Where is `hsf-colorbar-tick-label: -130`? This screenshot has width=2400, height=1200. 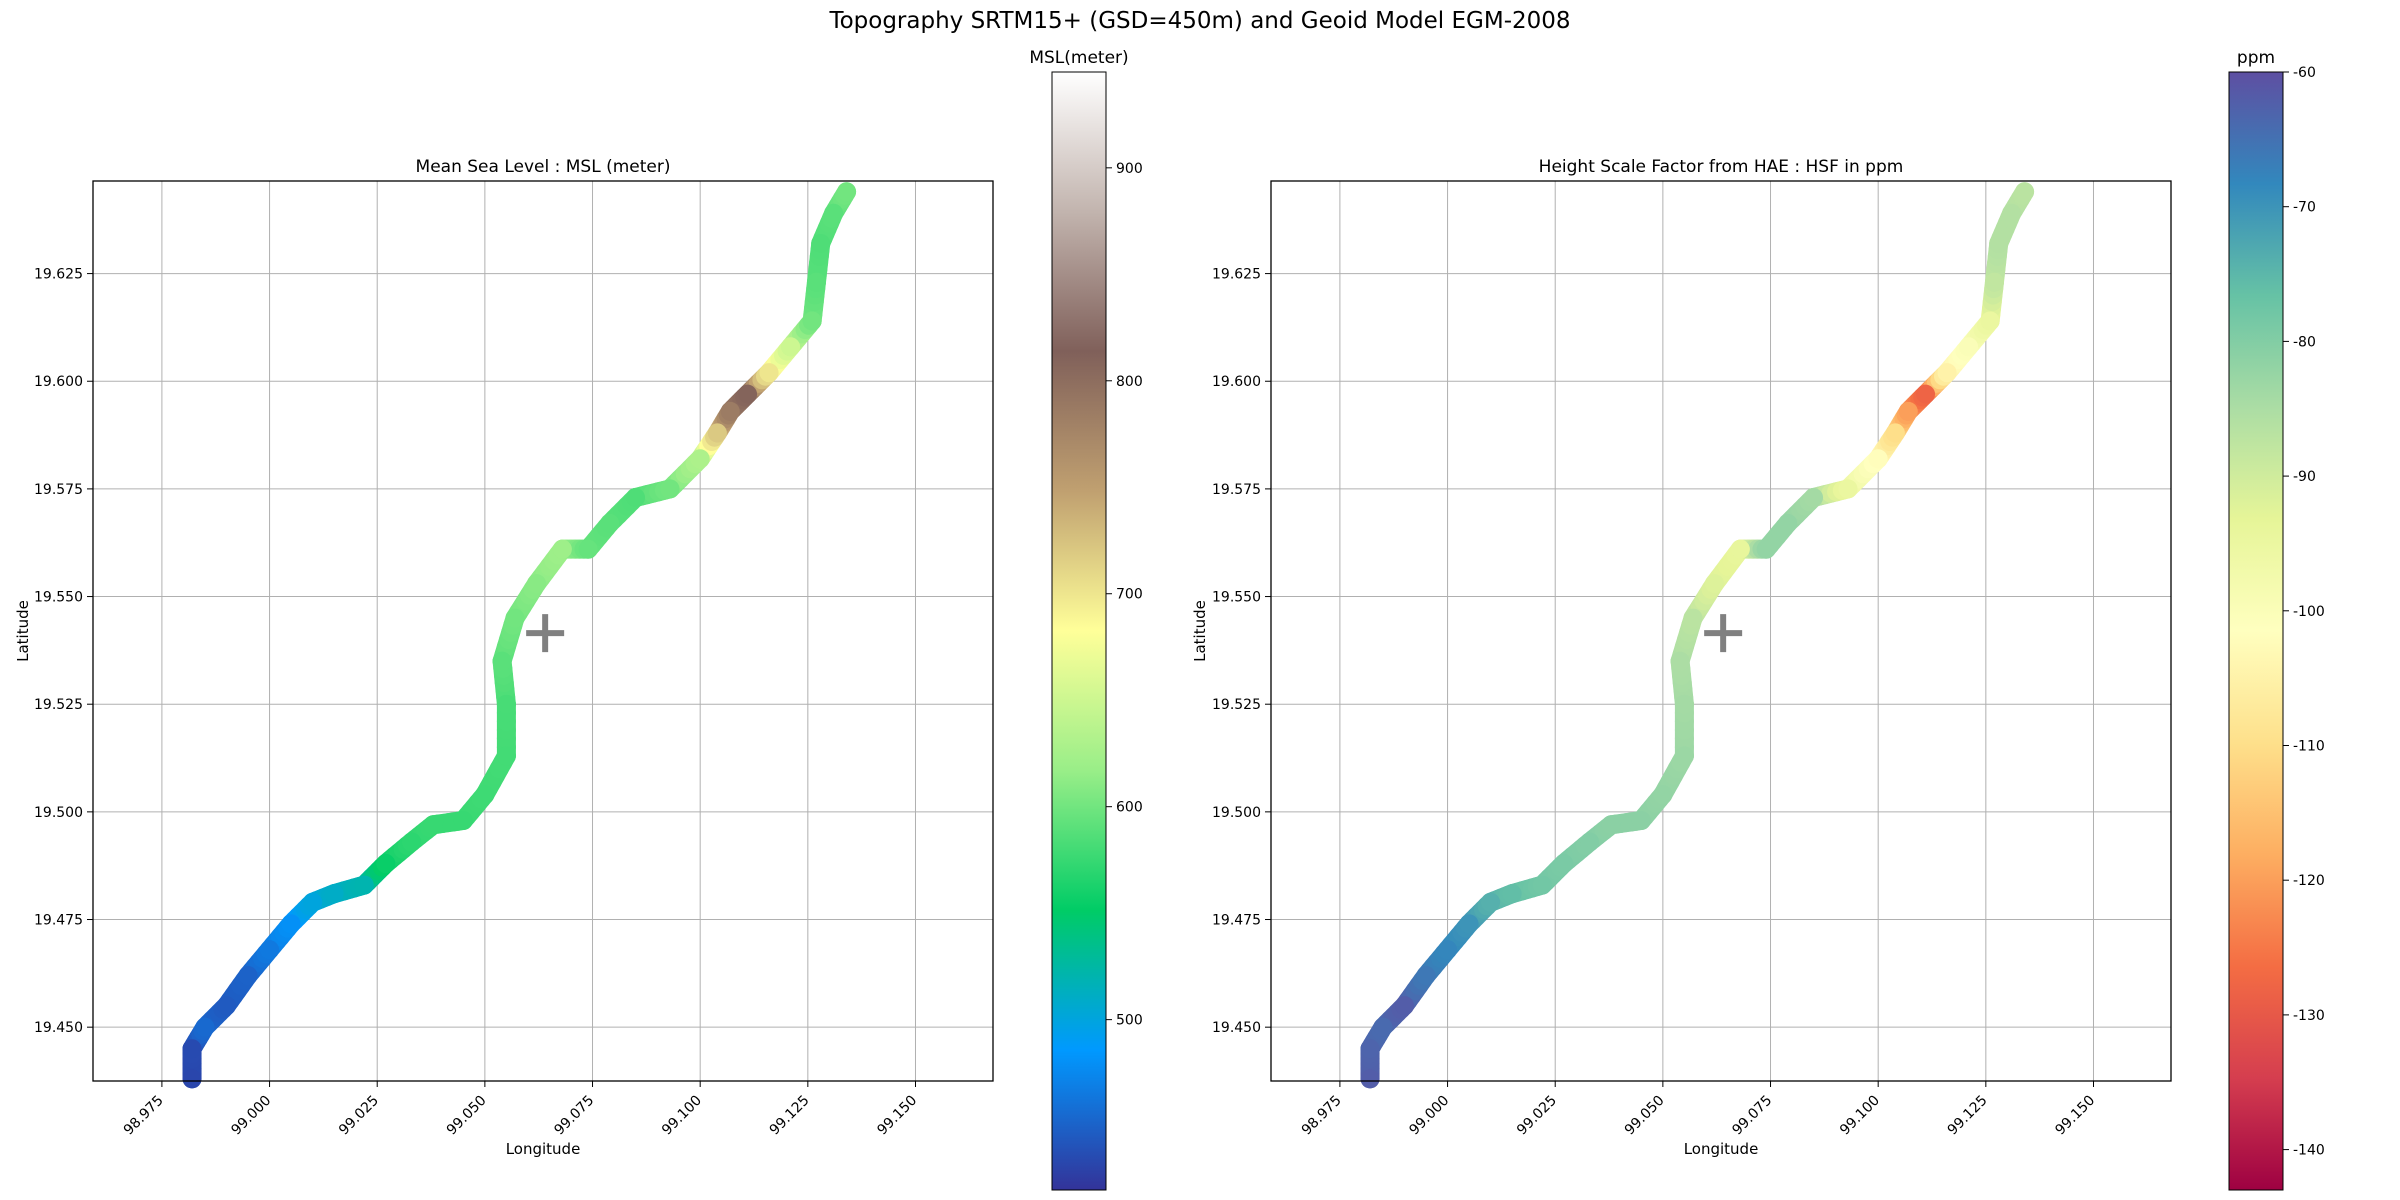
hsf-colorbar-tick-label: -130 is located at coordinates (2309, 1016).